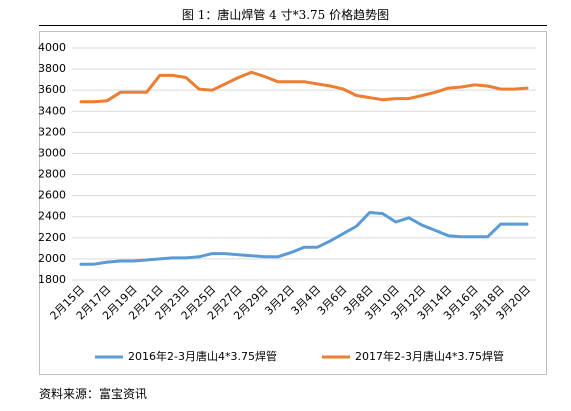 This screenshot has height=411, width=571. I want to click on legend-label: 2016年2-3月唐山4*3.75焊管, so click(202, 356).